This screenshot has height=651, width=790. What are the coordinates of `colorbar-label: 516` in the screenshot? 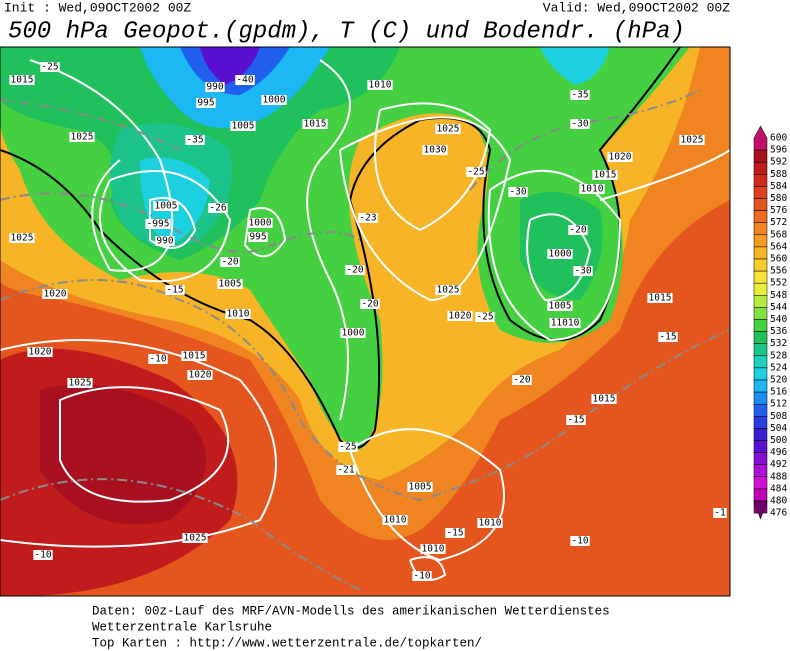 It's located at (778, 392).